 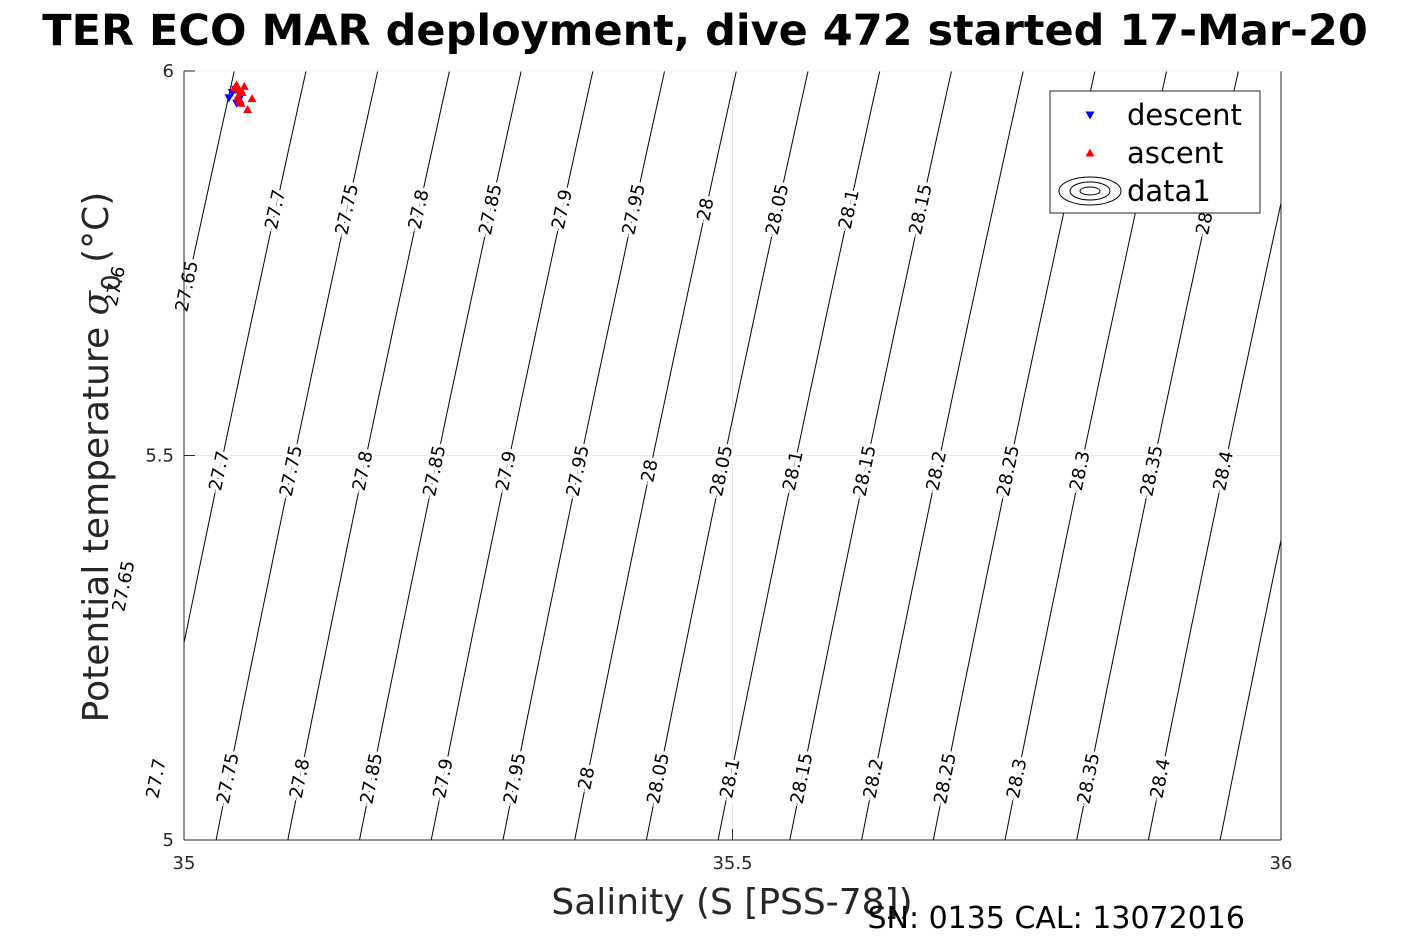 What do you see at coordinates (229, 98) in the screenshot?
I see `descent-point` at bounding box center [229, 98].